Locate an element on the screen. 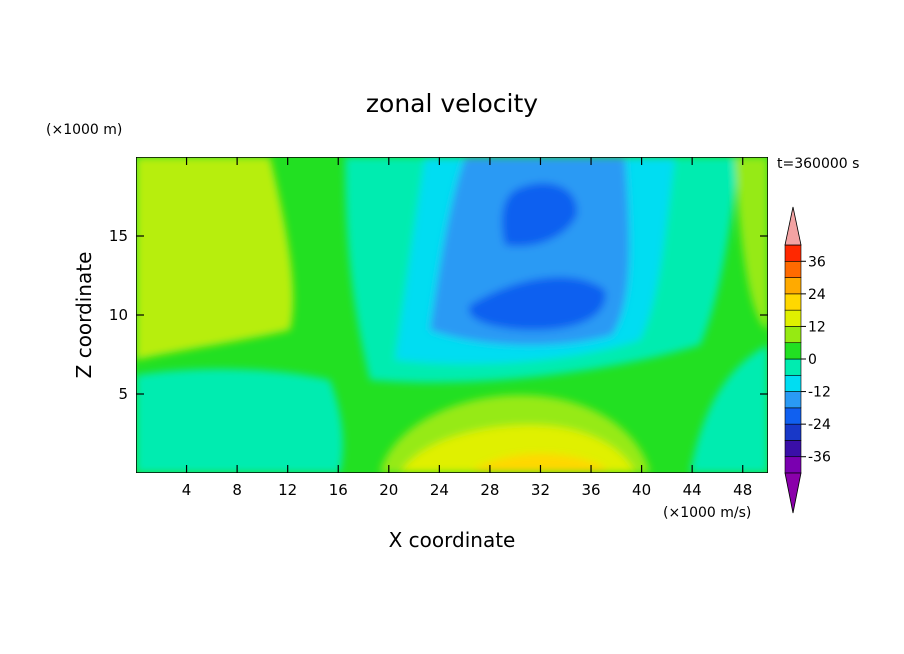 Image resolution: width=904 pixels, height=654 pixels. y-tick-label: 5 is located at coordinates (123, 394).